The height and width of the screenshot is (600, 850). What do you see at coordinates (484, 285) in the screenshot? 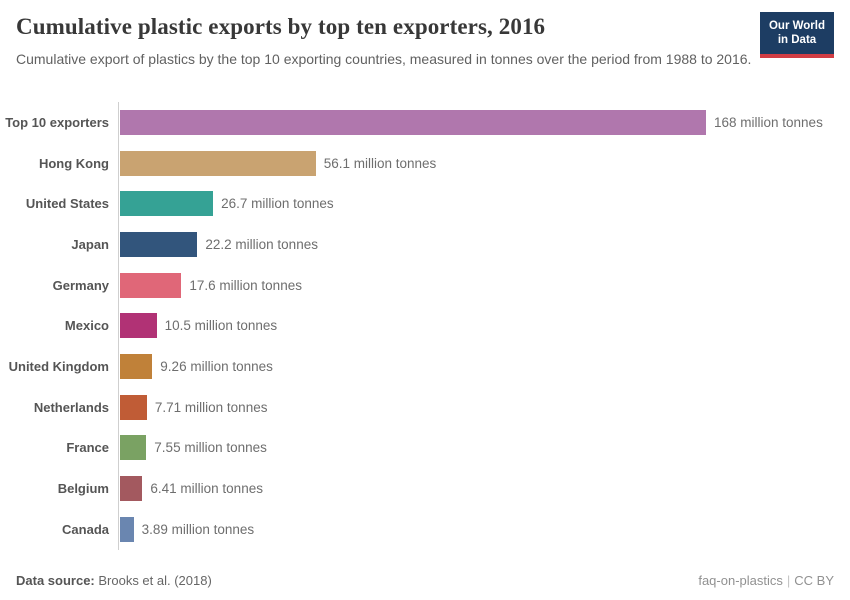
I see `bar-area: 17.6 million tonnes` at bounding box center [484, 285].